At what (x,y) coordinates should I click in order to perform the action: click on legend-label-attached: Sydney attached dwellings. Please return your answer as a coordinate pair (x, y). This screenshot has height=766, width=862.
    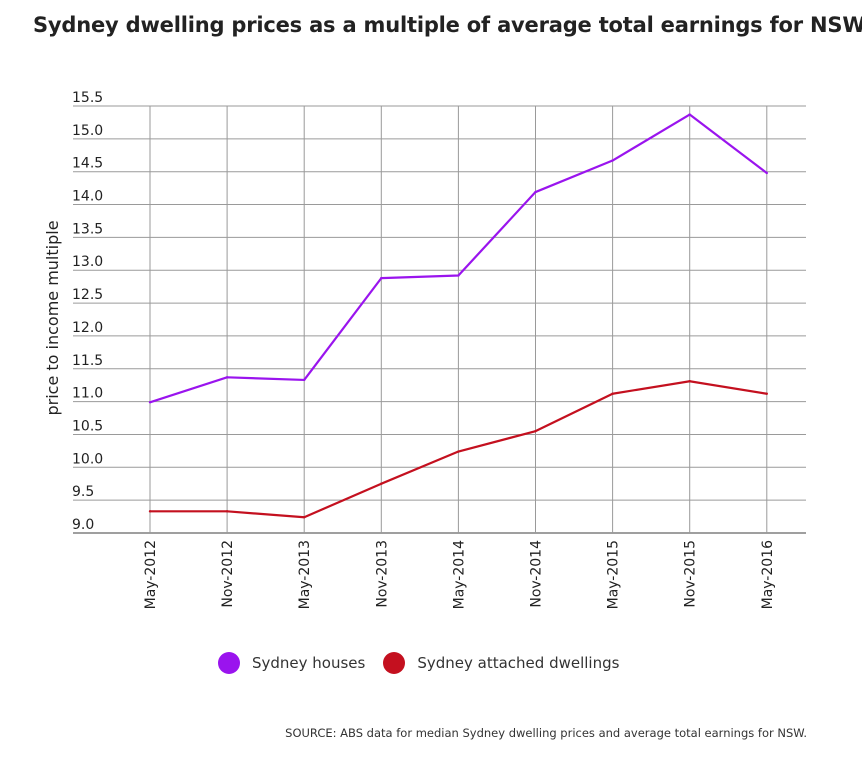
    Looking at the image, I should click on (518, 663).